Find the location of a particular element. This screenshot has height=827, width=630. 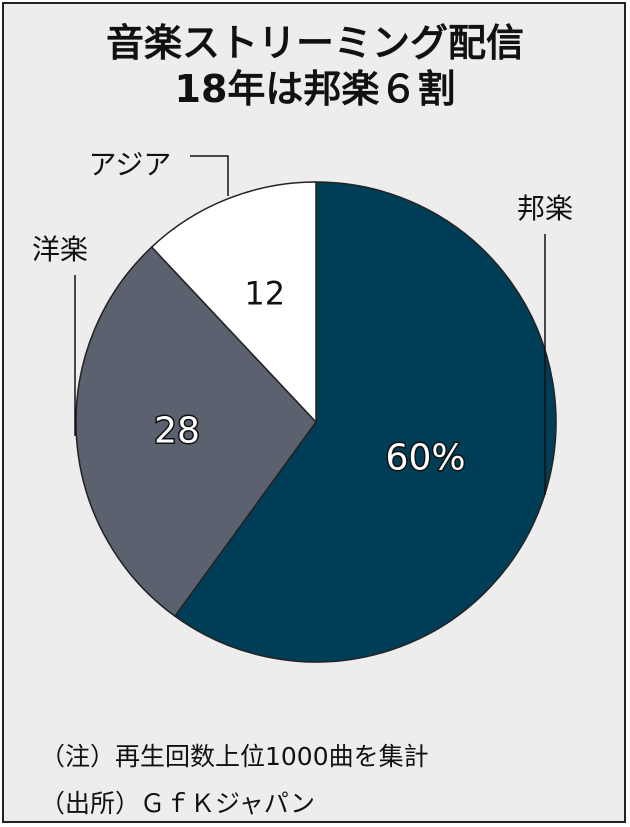

slice-value-label-2: 28 is located at coordinates (177, 431).